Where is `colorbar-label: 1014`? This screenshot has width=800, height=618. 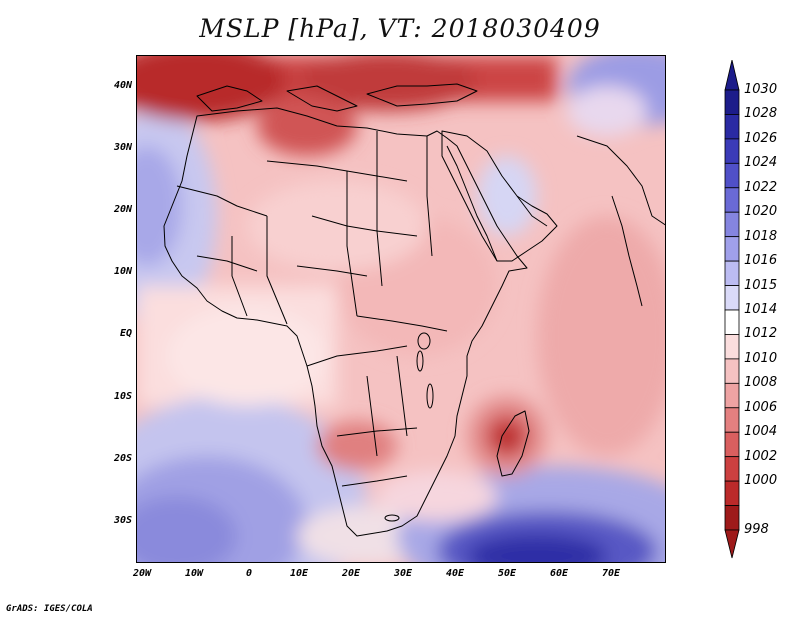
colorbar-label: 1014 is located at coordinates (761, 309).